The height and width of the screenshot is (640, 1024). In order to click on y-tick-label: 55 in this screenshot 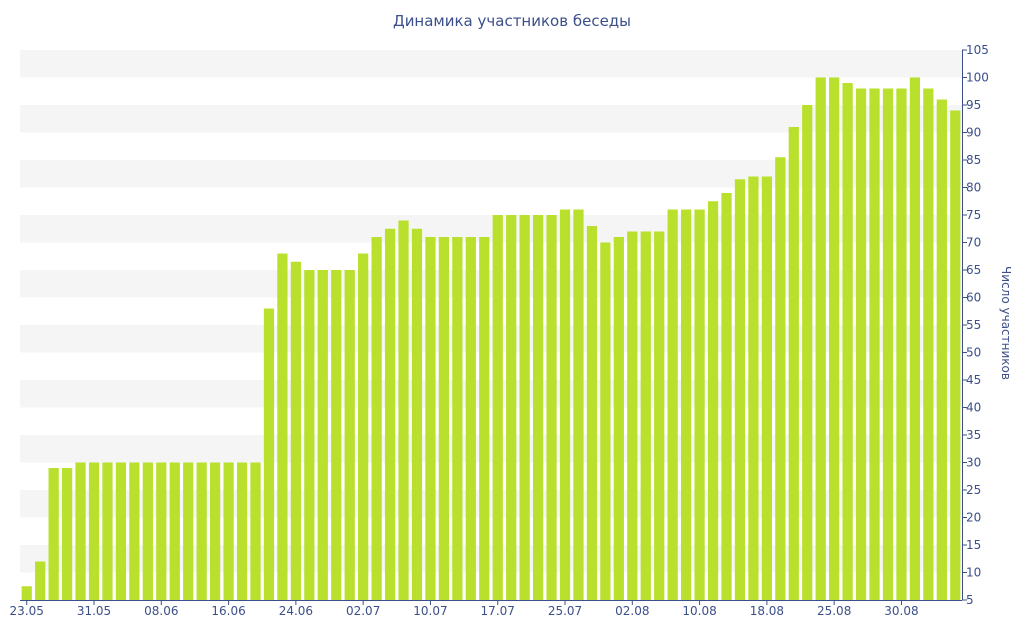, I will do `click(973, 325)`.